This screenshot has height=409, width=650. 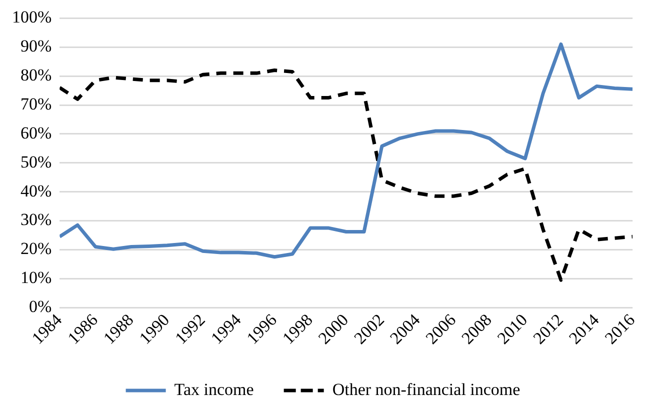 What do you see at coordinates (426, 389) in the screenshot?
I see `legend-label: Other non-financial income` at bounding box center [426, 389].